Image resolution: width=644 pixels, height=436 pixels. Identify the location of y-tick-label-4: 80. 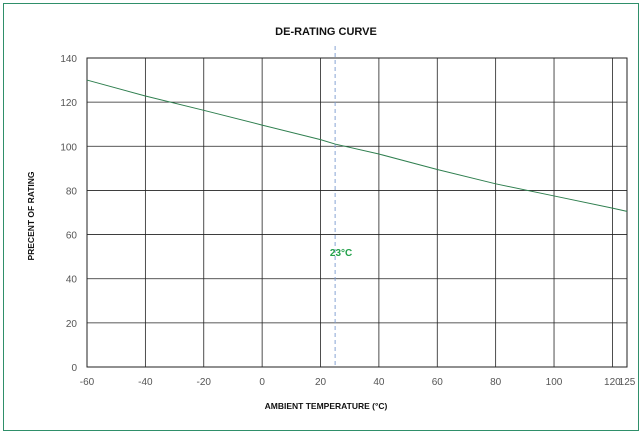
(72, 191).